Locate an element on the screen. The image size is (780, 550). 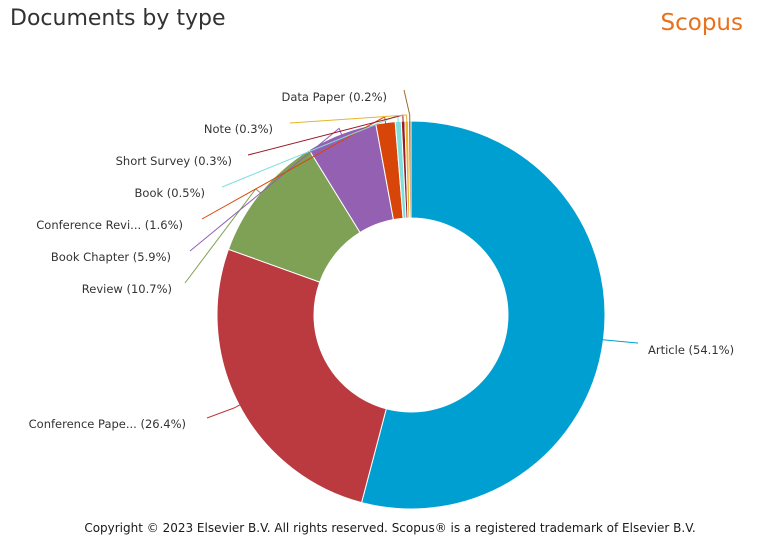
slice-label: Data Paper (0.2%) is located at coordinates (334, 97).